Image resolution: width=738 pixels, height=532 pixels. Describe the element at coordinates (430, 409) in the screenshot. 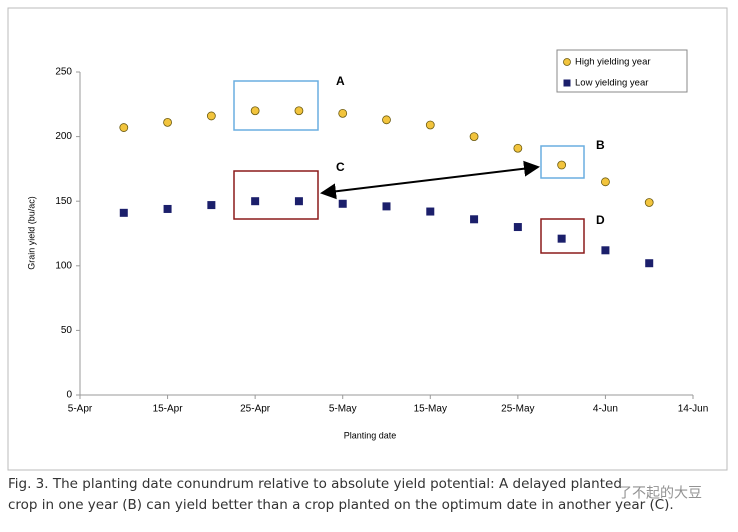

I see `x-tick-label: 15-May` at that location.